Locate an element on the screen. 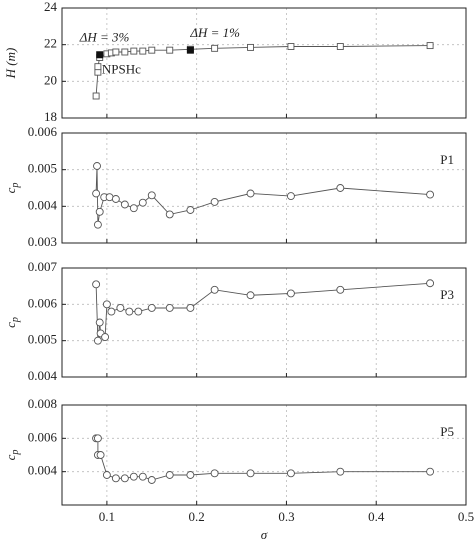  annotation: NPSHc is located at coordinates (121, 68).